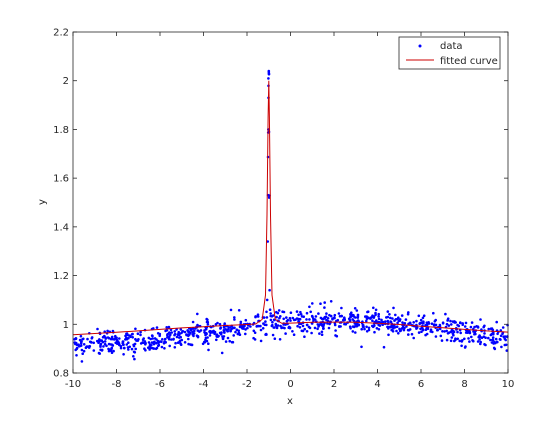 The height and width of the screenshot is (424, 560). What do you see at coordinates (290, 384) in the screenshot?
I see `x-tick-label: 0` at bounding box center [290, 384].